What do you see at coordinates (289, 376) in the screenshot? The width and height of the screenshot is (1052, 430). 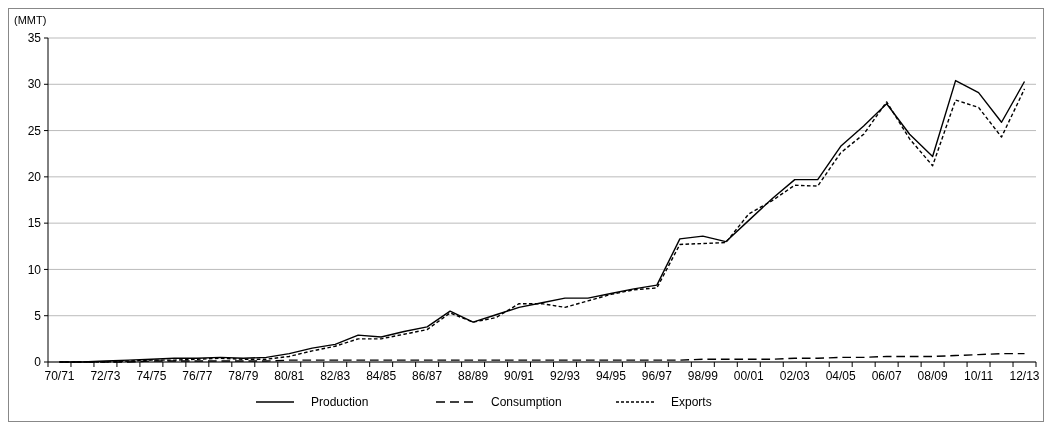 I see `x-tick-label: 80/81` at bounding box center [289, 376].